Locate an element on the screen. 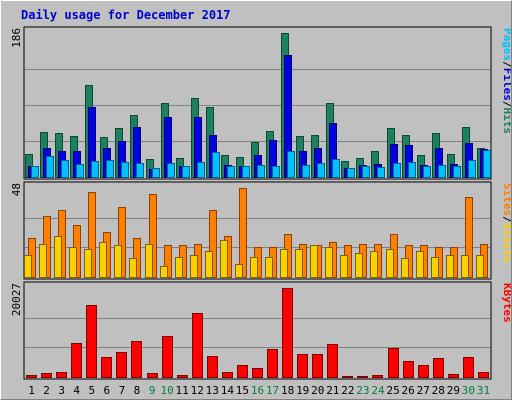 The width and height of the screenshot is (512, 400). visits-legend: Sites/Visits is located at coordinates (506, 223).